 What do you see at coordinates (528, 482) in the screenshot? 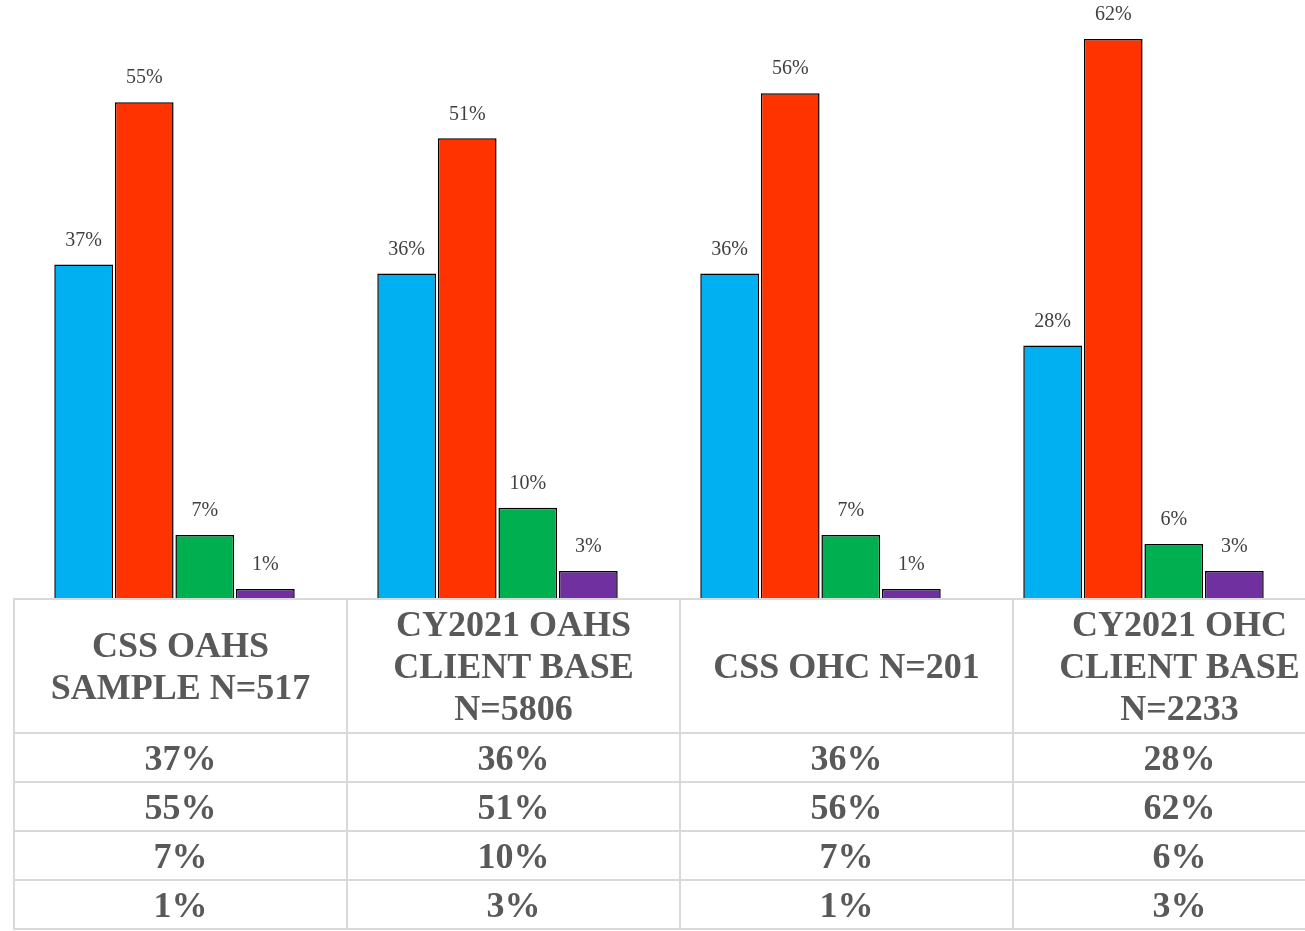
I see `text: 10%` at bounding box center [528, 482].